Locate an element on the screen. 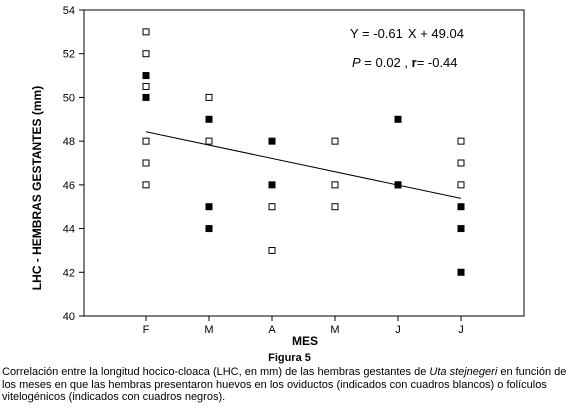 The height and width of the screenshot is (414, 579). y-tick-label: 40 is located at coordinates (69, 317).